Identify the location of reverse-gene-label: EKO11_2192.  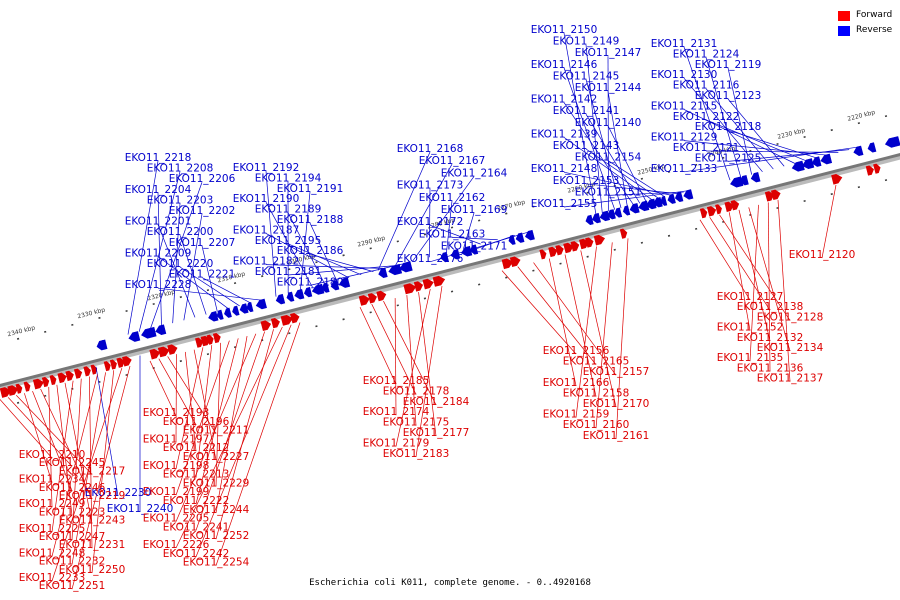
(266, 168).